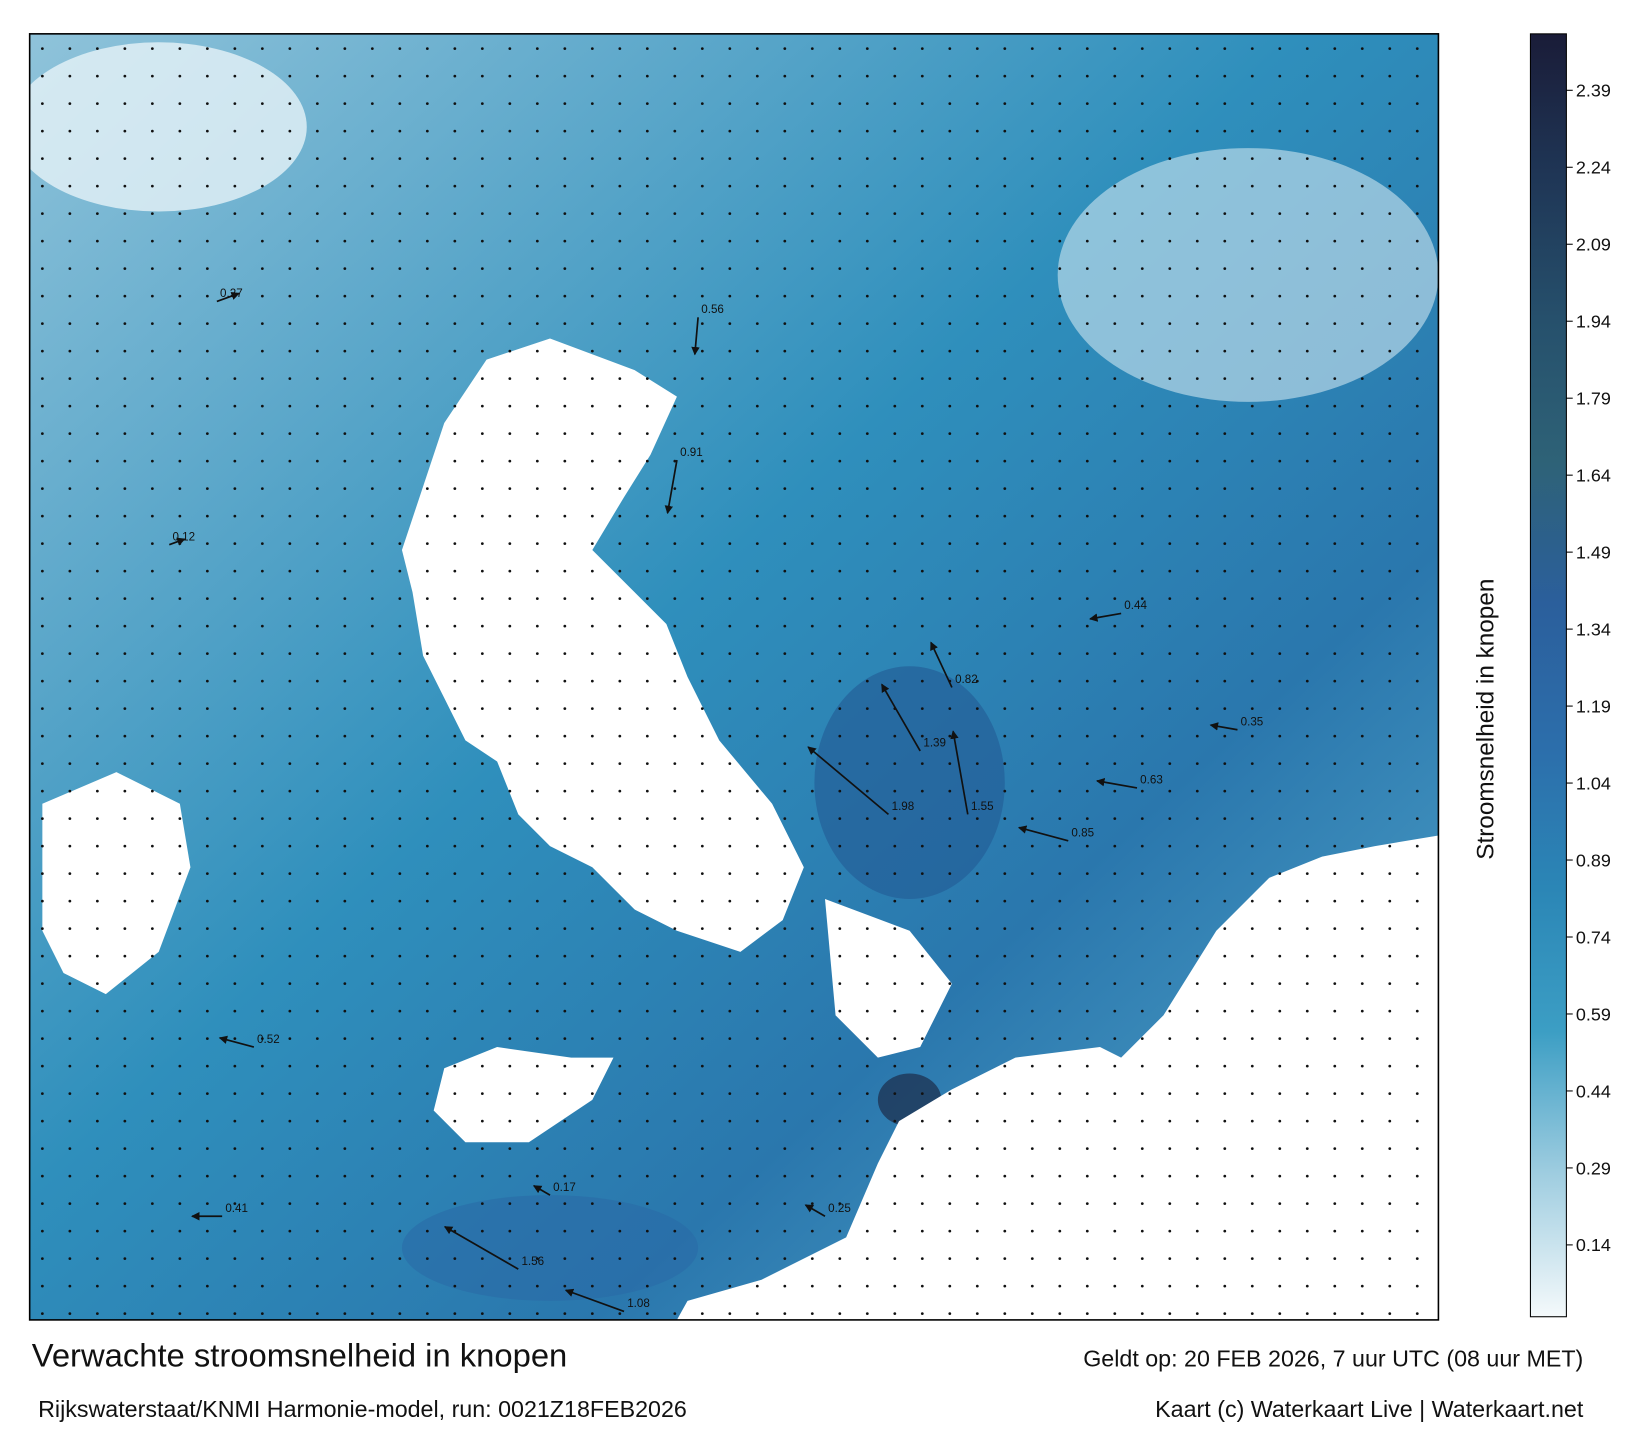 The width and height of the screenshot is (1650, 1450). Describe the element at coordinates (231, 293) in the screenshot. I see `speed-label: 0.27` at that location.